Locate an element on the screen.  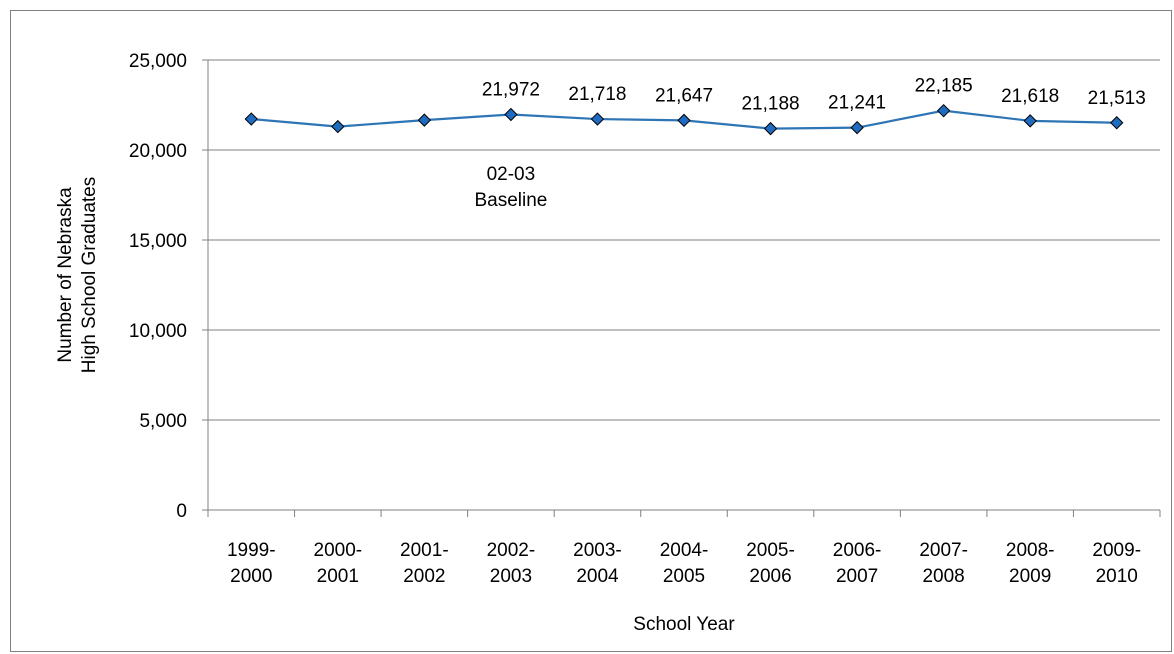
data-label: 21,188 is located at coordinates (770, 104).